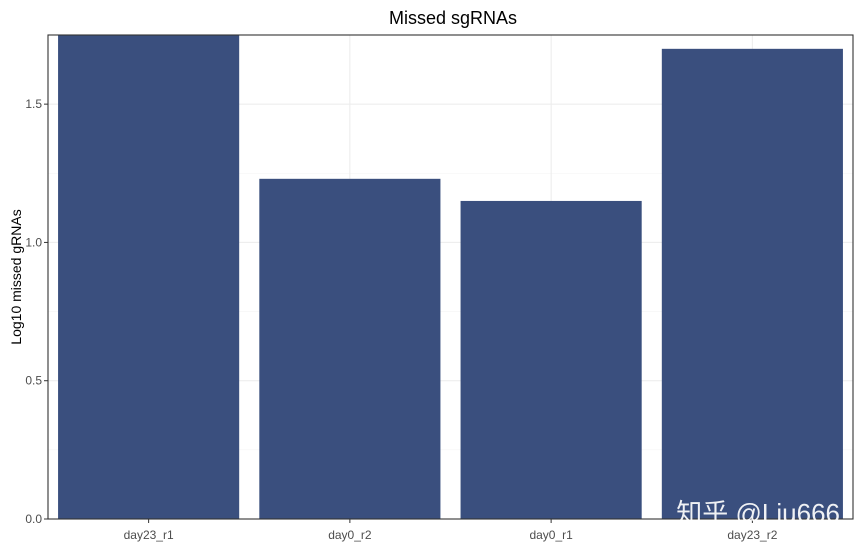 The width and height of the screenshot is (862, 549). I want to click on y-tick-label: 1.5, so click(33, 104).